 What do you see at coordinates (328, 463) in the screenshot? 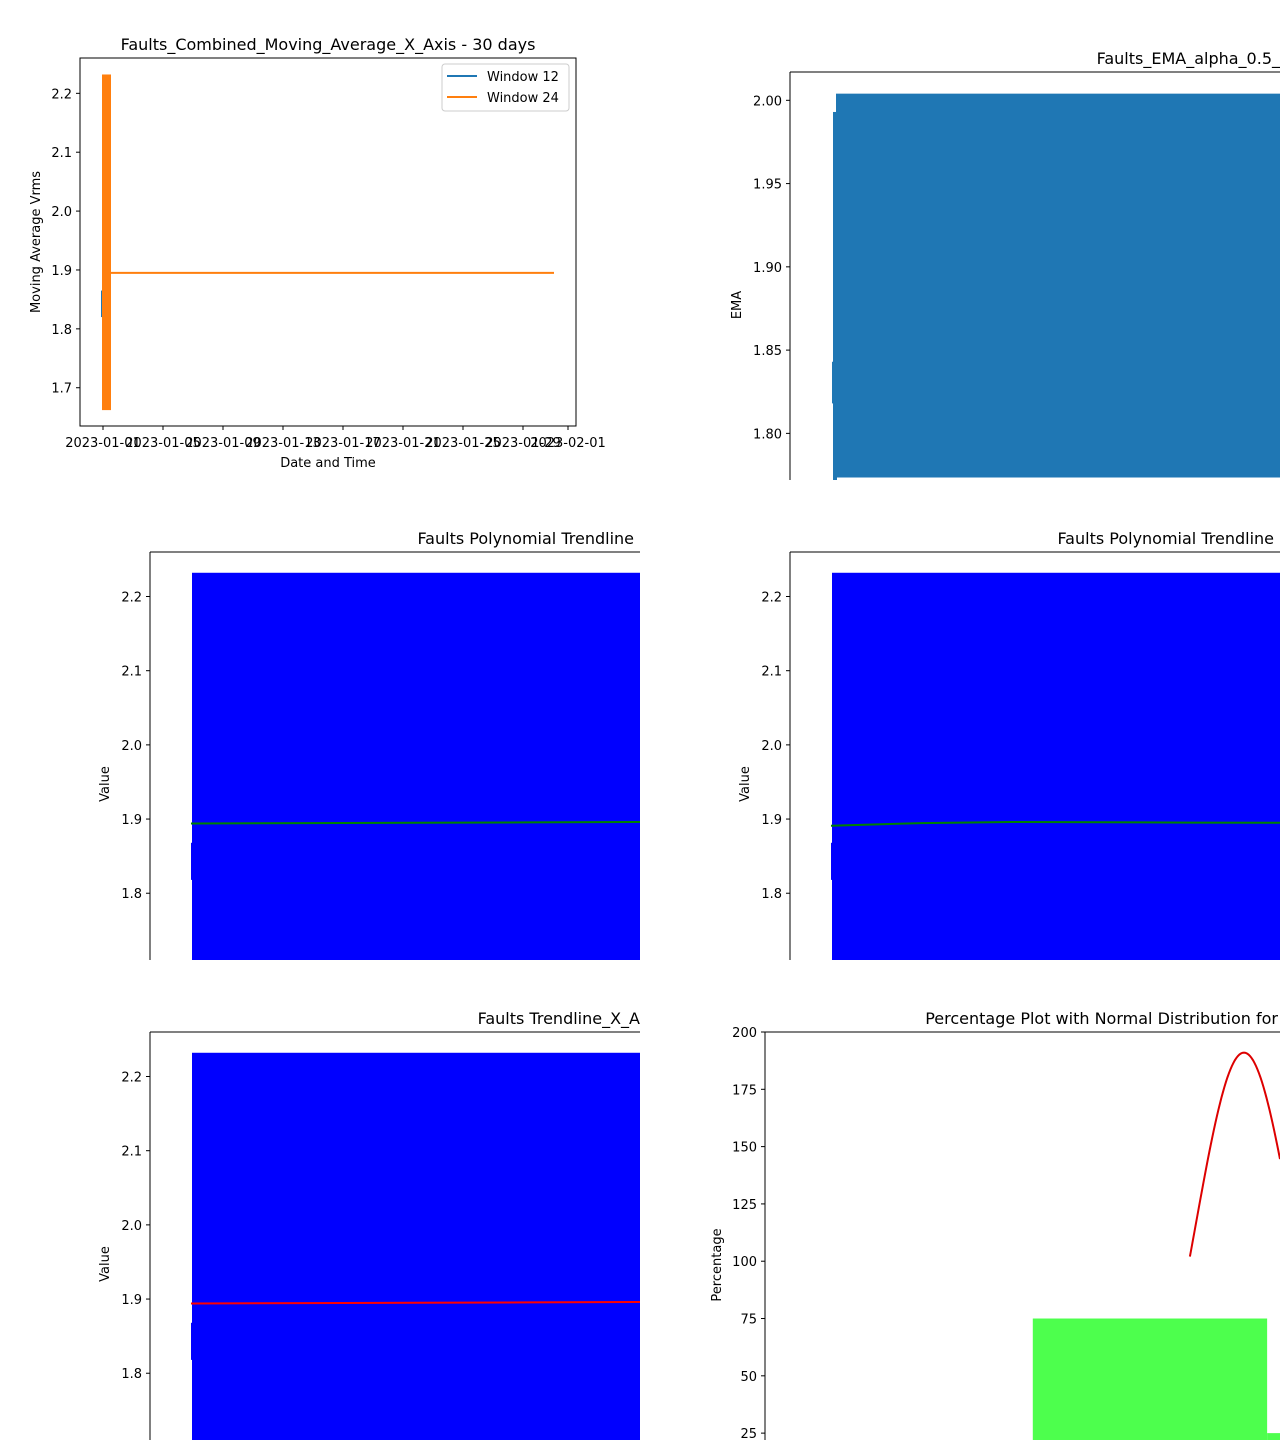
I see `ma-x-axis-label: Date and Time` at bounding box center [328, 463].